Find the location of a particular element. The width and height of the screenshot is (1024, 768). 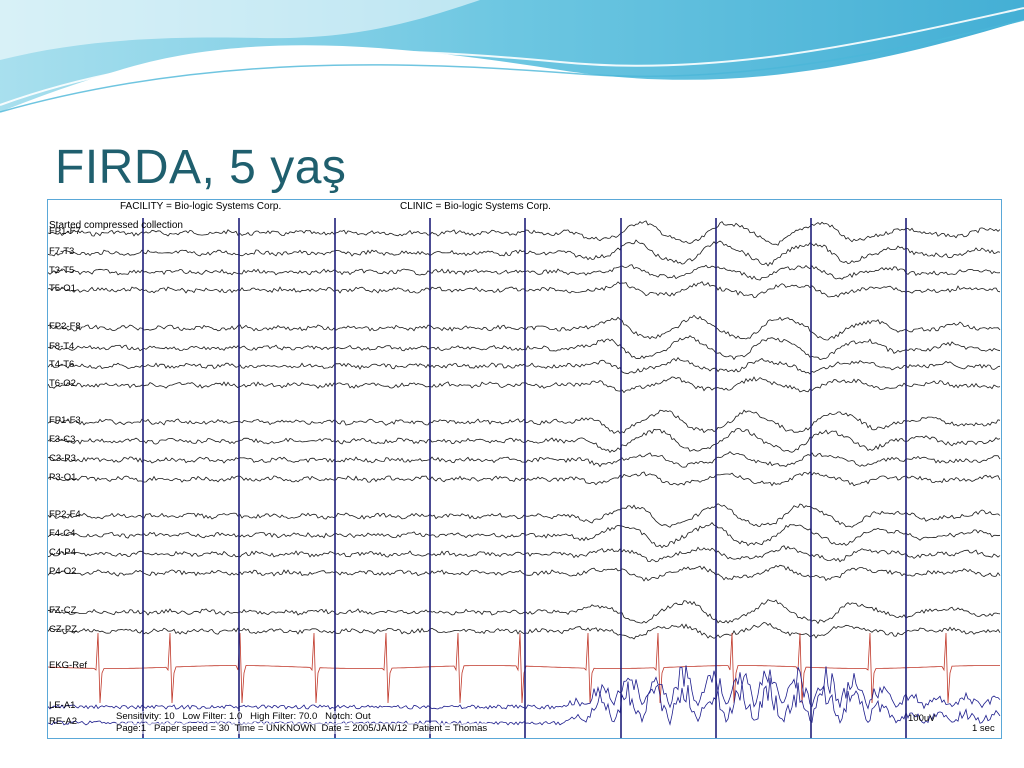

slide-title: FIRDA, 5 yaş is located at coordinates (201, 167).